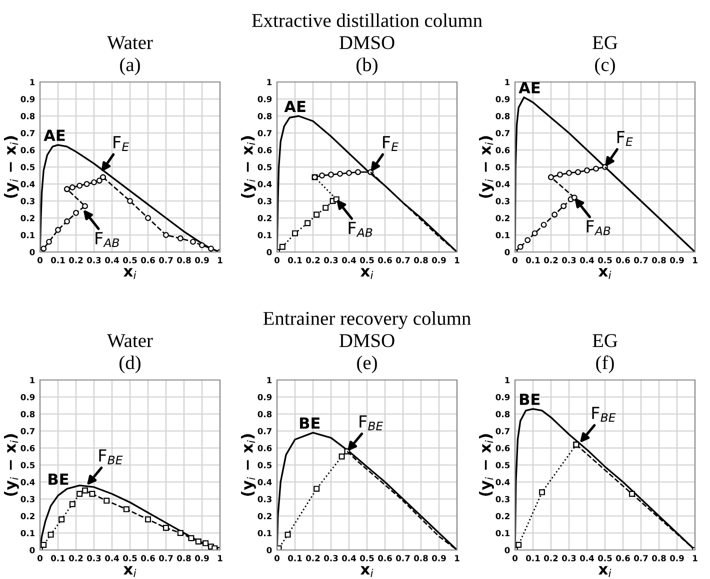  I want to click on chart-subtitle: (d), so click(130, 365).